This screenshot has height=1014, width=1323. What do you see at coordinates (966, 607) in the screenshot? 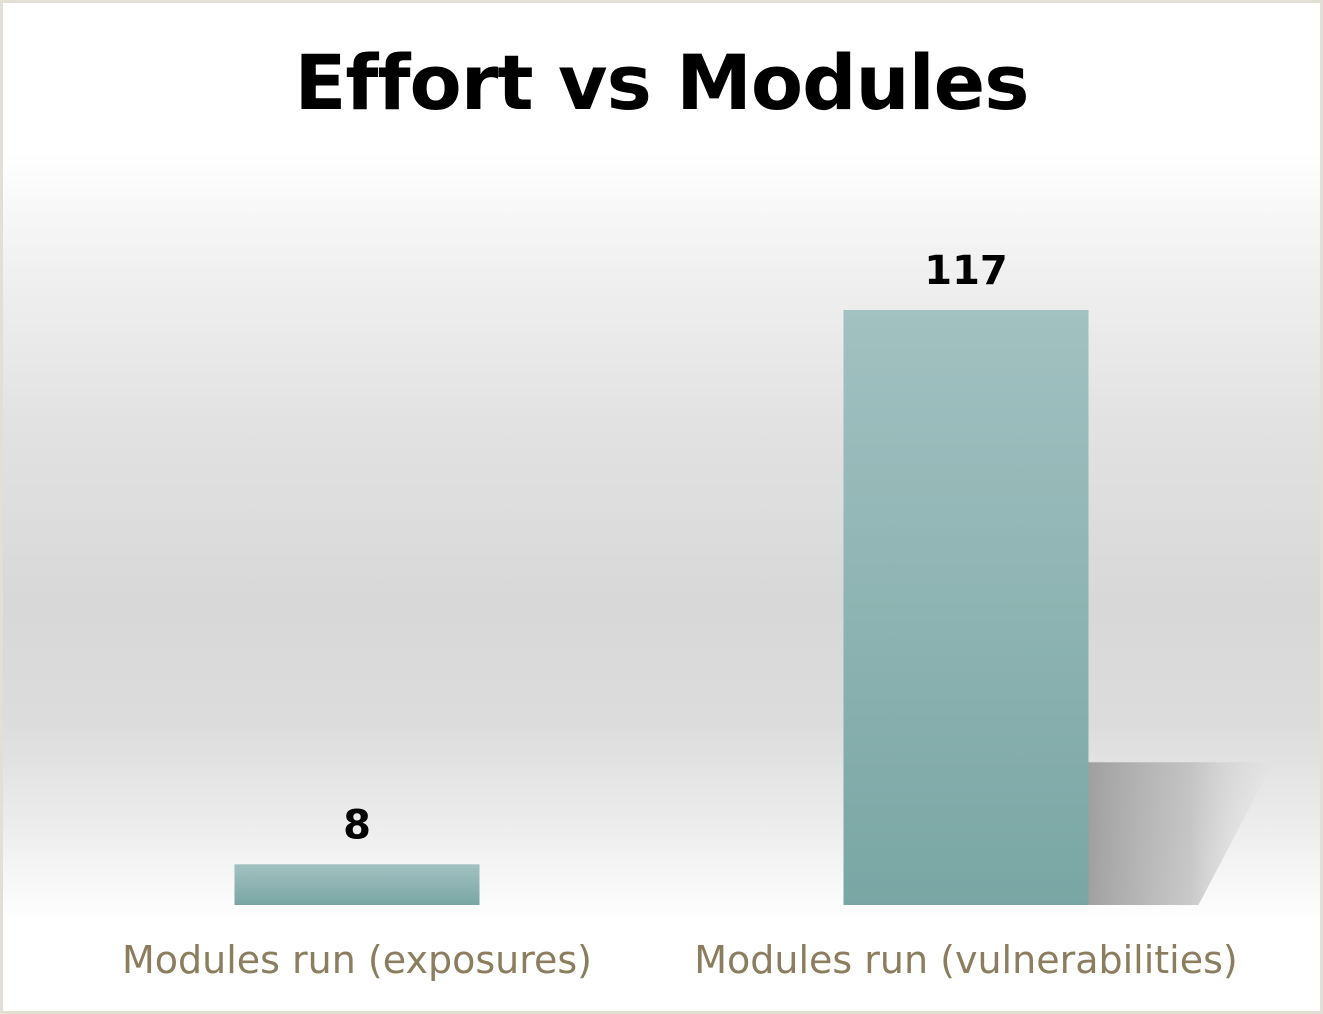
I see `bar-vulnerabilities` at bounding box center [966, 607].